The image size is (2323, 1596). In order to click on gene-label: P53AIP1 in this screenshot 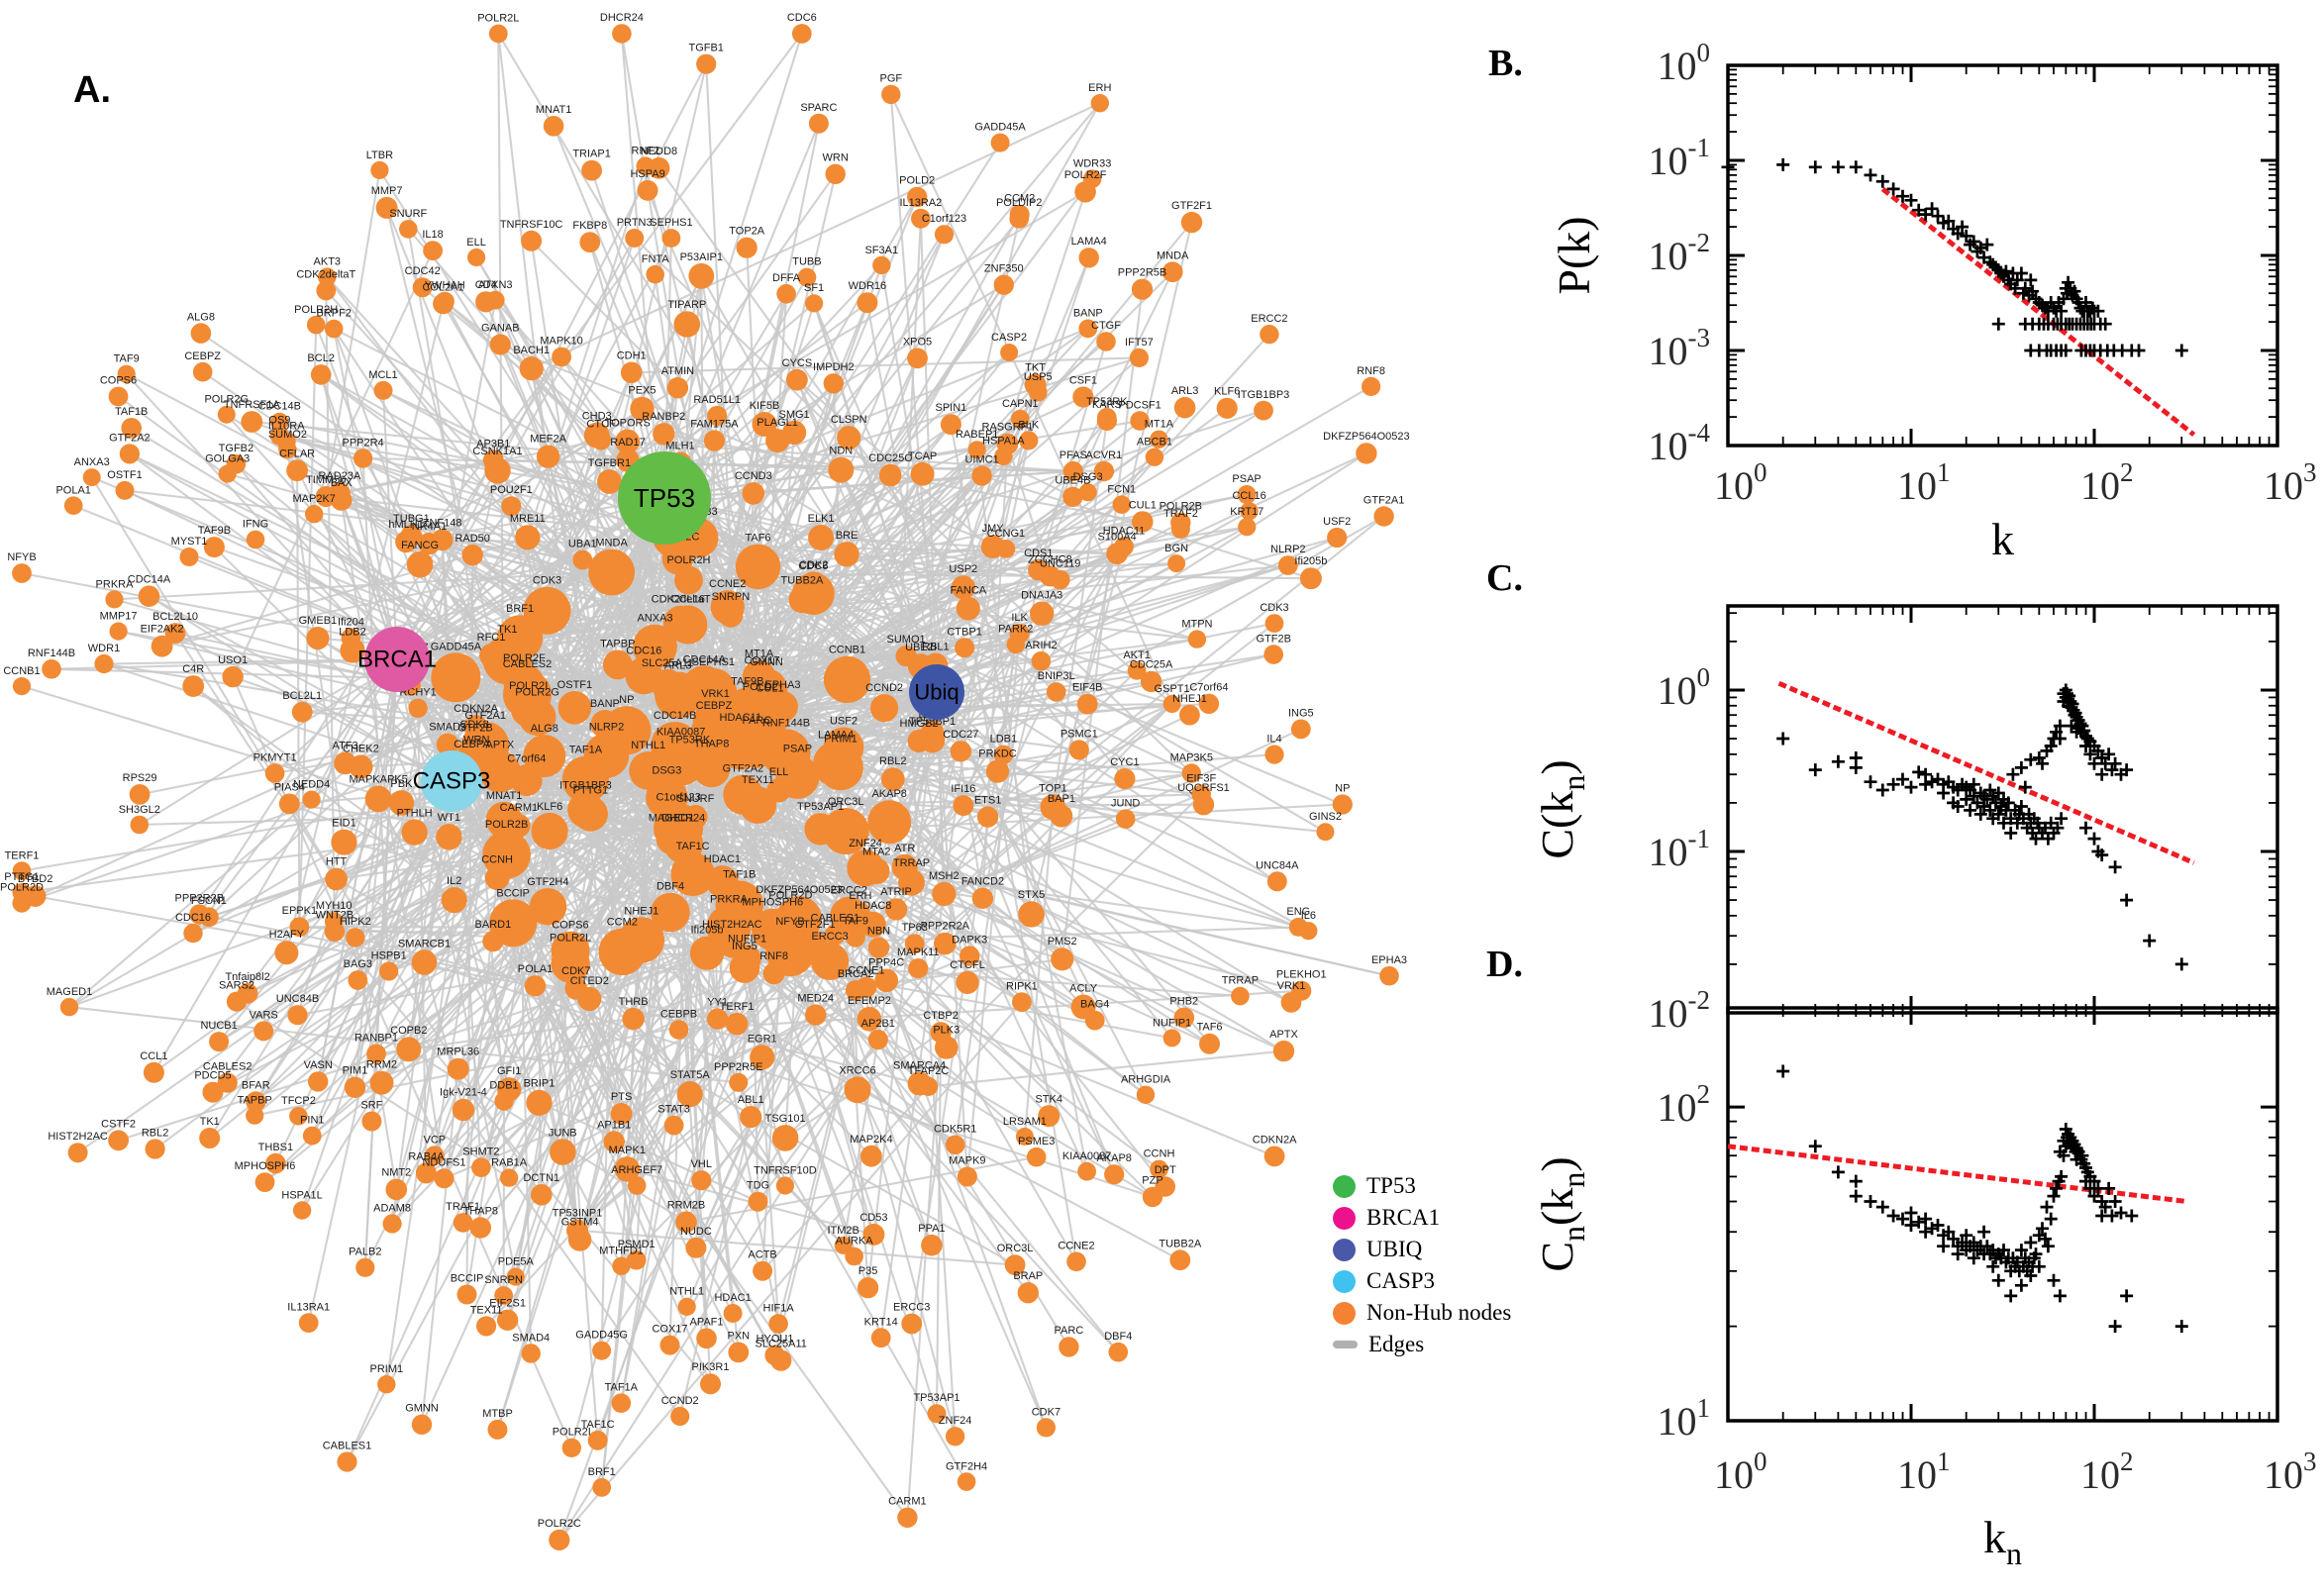, I will do `click(701, 257)`.